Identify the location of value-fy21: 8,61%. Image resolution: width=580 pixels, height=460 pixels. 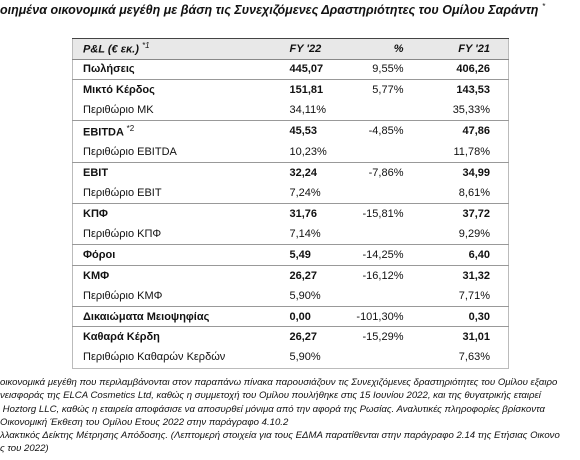
(474, 192).